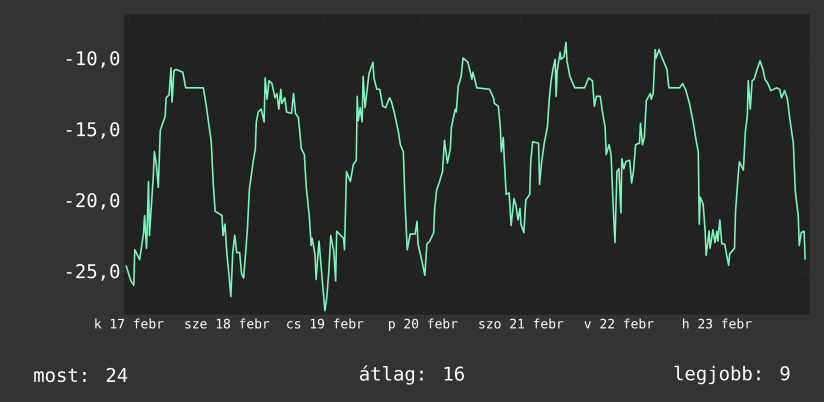  I want to click on y-tick-label: -10,0, so click(93, 59).